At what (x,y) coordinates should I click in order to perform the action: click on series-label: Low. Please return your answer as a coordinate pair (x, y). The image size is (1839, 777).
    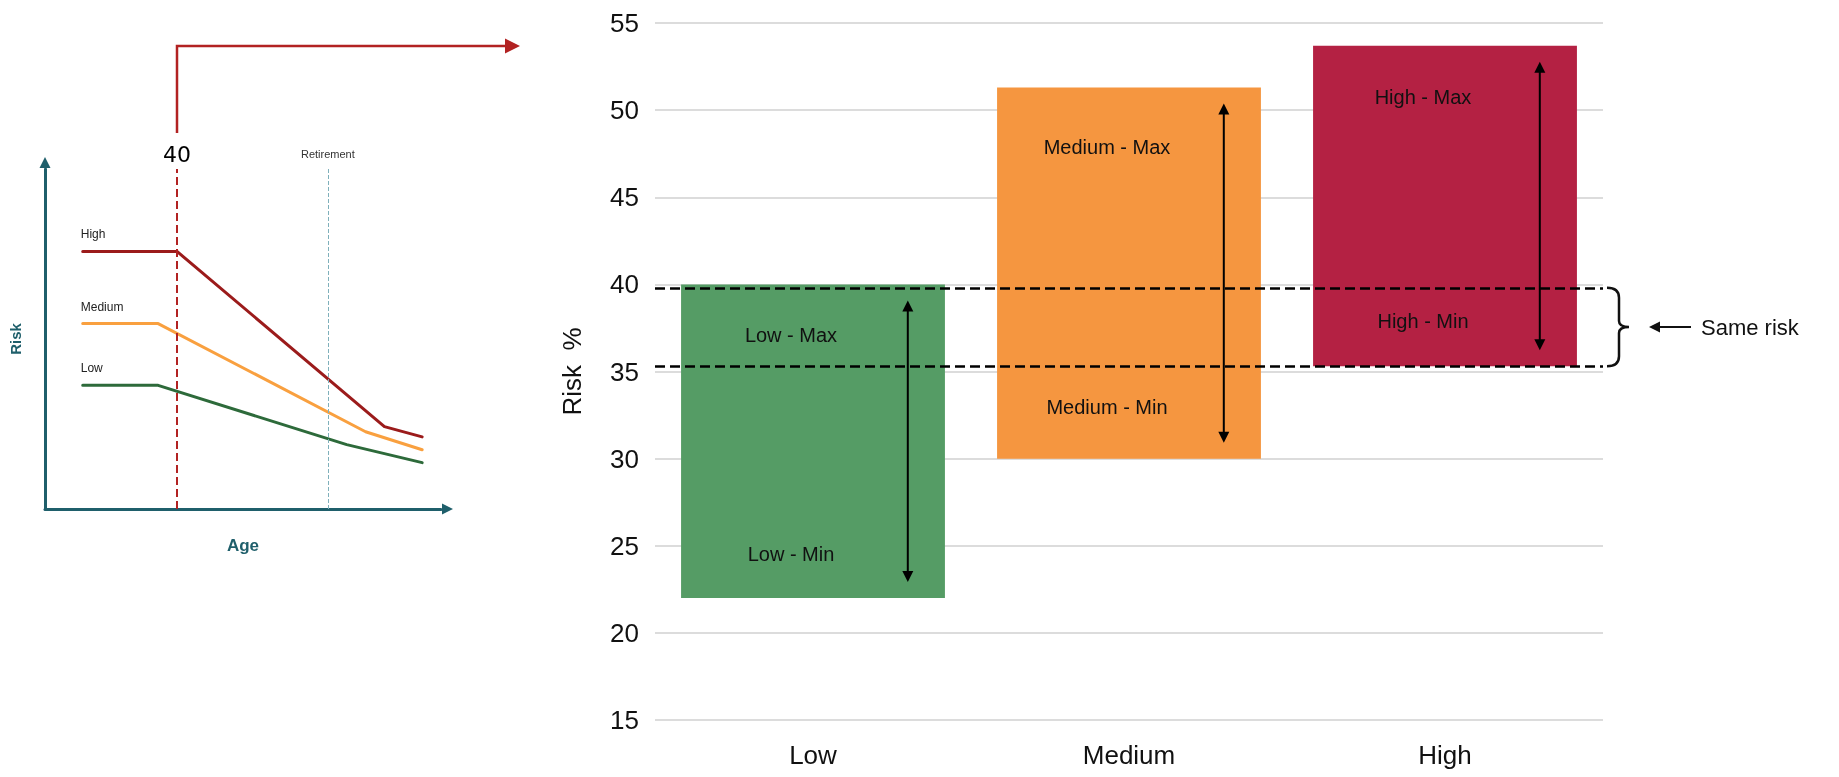
    Looking at the image, I should click on (92, 368).